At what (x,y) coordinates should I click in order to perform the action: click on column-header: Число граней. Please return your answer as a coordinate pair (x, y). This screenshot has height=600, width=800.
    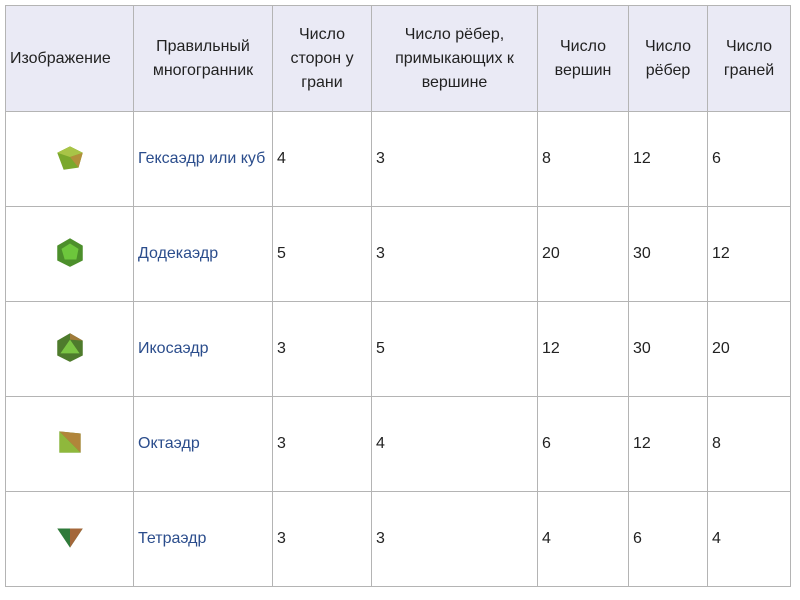
    Looking at the image, I should click on (749, 58).